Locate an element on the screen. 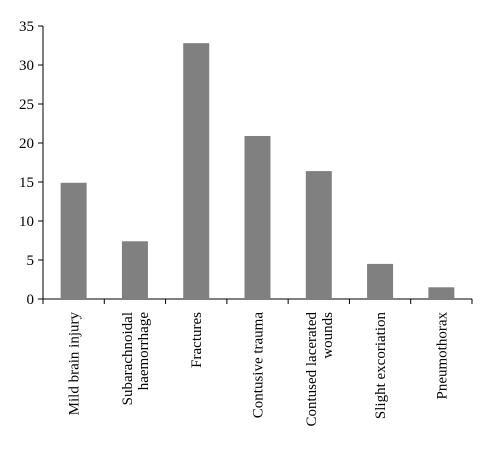  y-tick-label: 0 is located at coordinates (31, 300).